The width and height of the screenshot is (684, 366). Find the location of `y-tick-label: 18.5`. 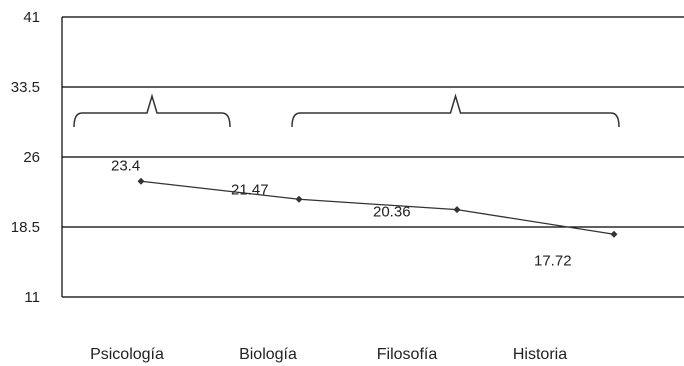

y-tick-label: 18.5 is located at coordinates (25, 227).